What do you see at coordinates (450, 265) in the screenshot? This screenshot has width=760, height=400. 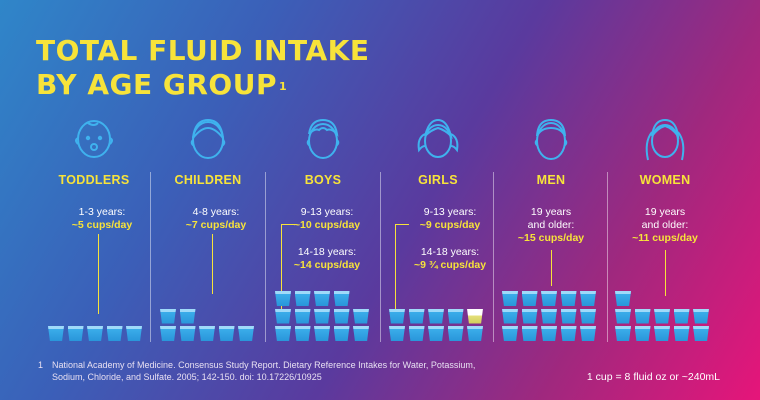 I see `intake-value: ~9 ¾ cups/day` at bounding box center [450, 265].